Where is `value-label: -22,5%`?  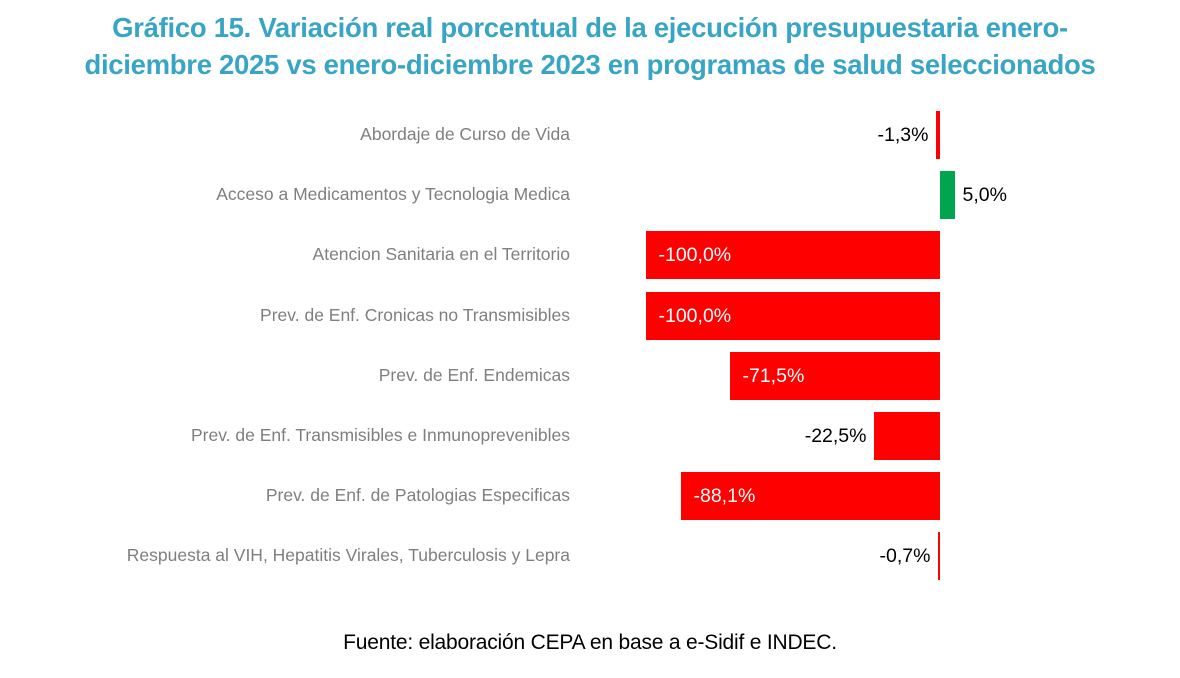 value-label: -22,5% is located at coordinates (835, 435).